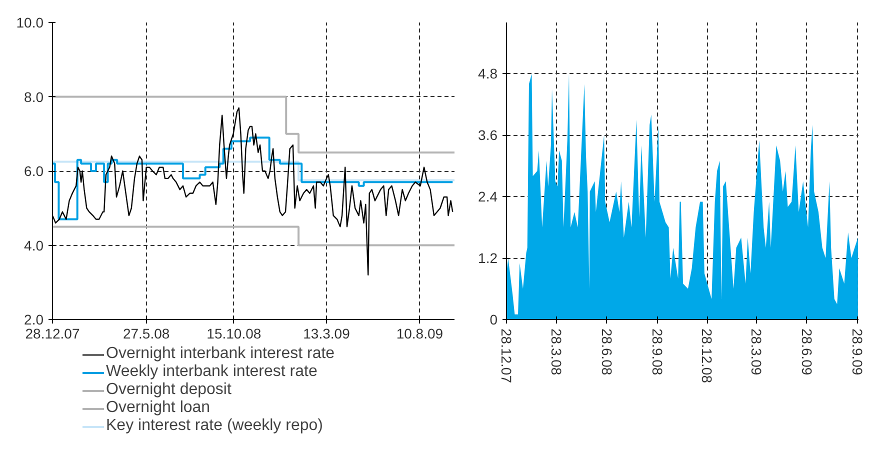  Describe the element at coordinates (756, 352) in the screenshot. I see `x-tick-label: 28.3.09` at that location.